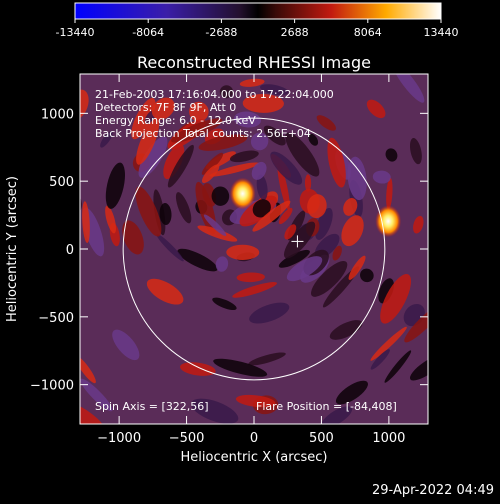 The width and height of the screenshot is (500, 504). I want to click on y-tick-label: −500, so click(56, 318).